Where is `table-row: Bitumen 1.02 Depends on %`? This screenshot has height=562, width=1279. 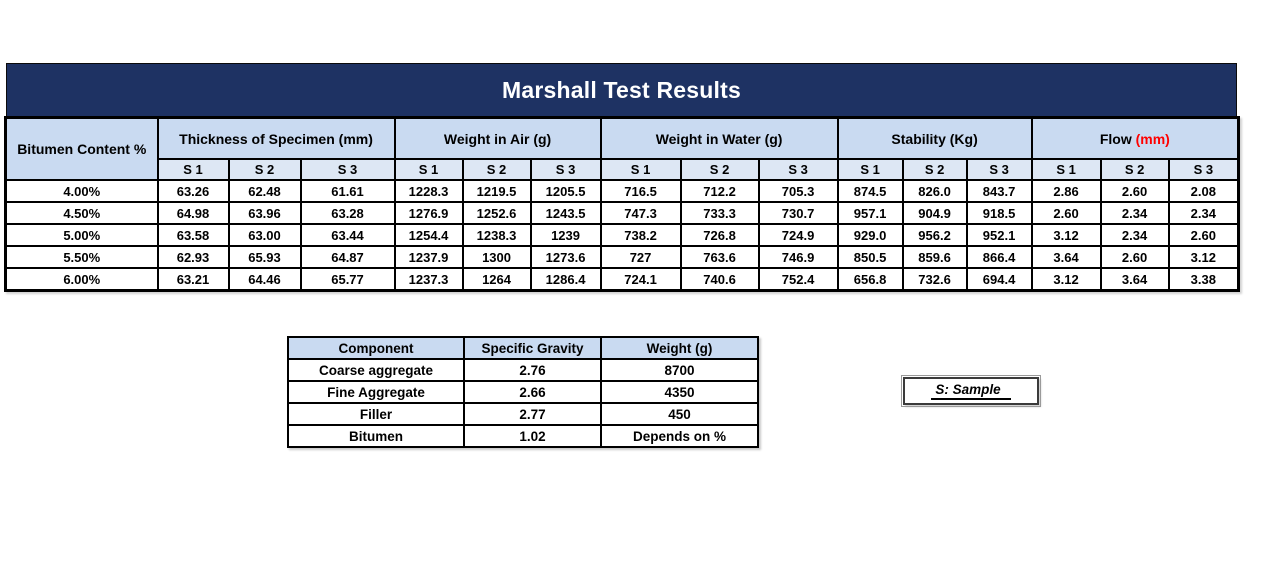 table-row: Bitumen 1.02 Depends on % is located at coordinates (523, 436).